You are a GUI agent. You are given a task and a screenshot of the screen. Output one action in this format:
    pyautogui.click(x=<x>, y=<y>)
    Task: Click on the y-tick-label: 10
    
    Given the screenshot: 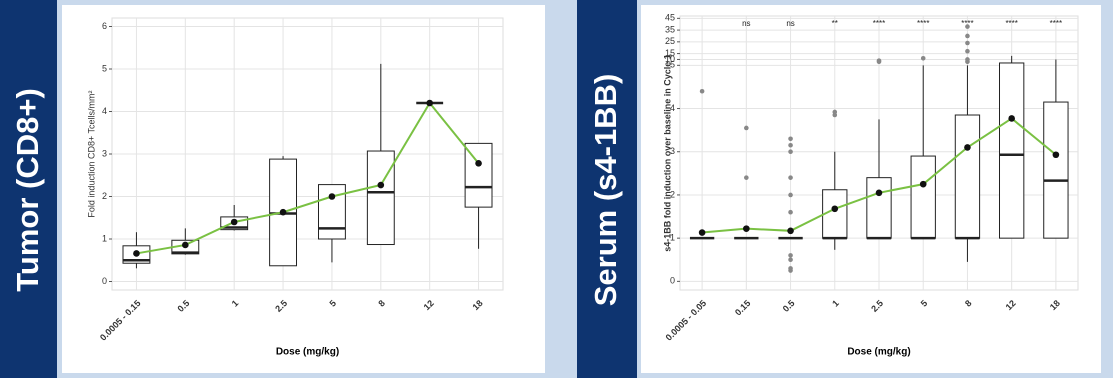 What is the action you would take?
    pyautogui.click(x=670, y=59)
    